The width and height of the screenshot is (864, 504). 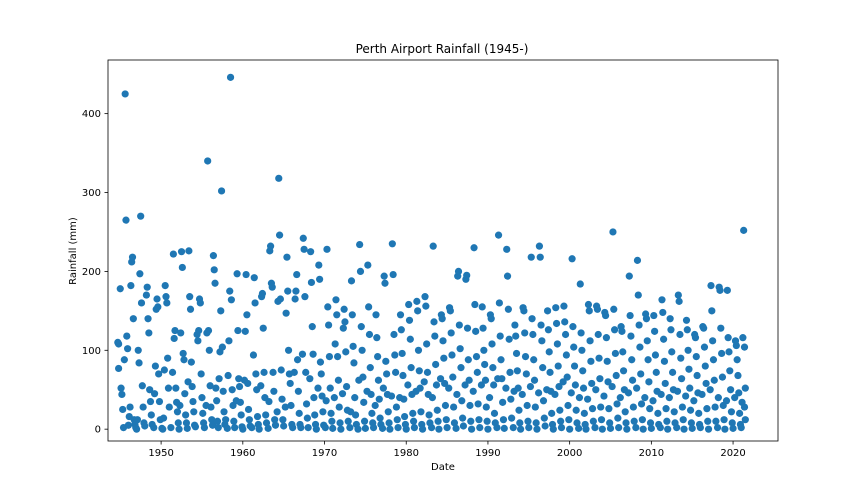 What do you see at coordinates (324, 453) in the screenshot?
I see `x-tick-label: 1970` at bounding box center [324, 453].